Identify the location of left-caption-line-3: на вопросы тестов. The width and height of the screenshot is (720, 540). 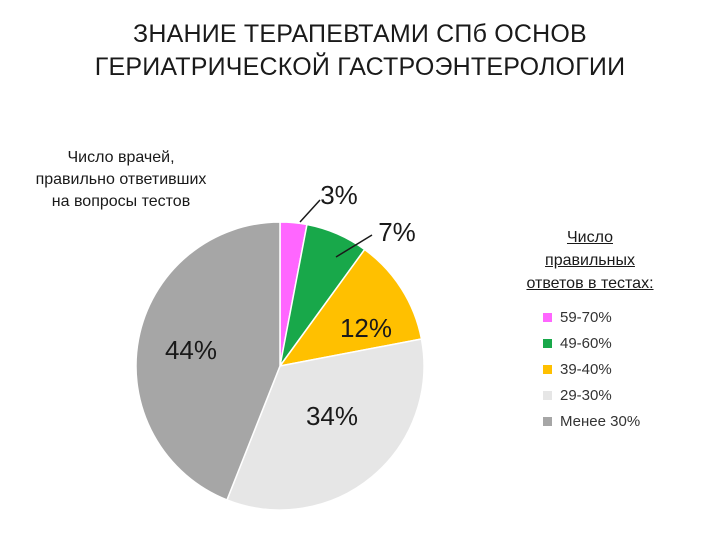
(121, 201).